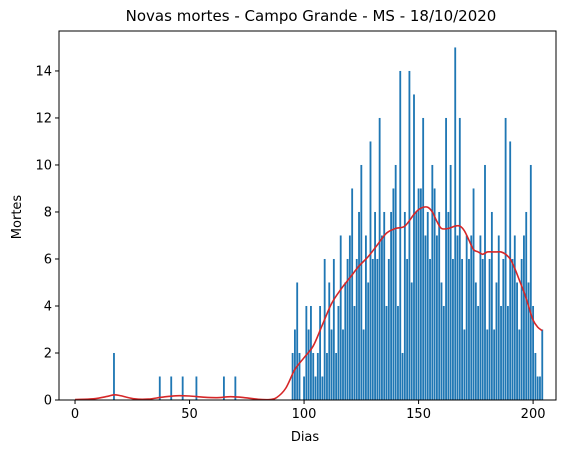  Describe the element at coordinates (48, 353) in the screenshot. I see `y-tick-label: 2` at that location.